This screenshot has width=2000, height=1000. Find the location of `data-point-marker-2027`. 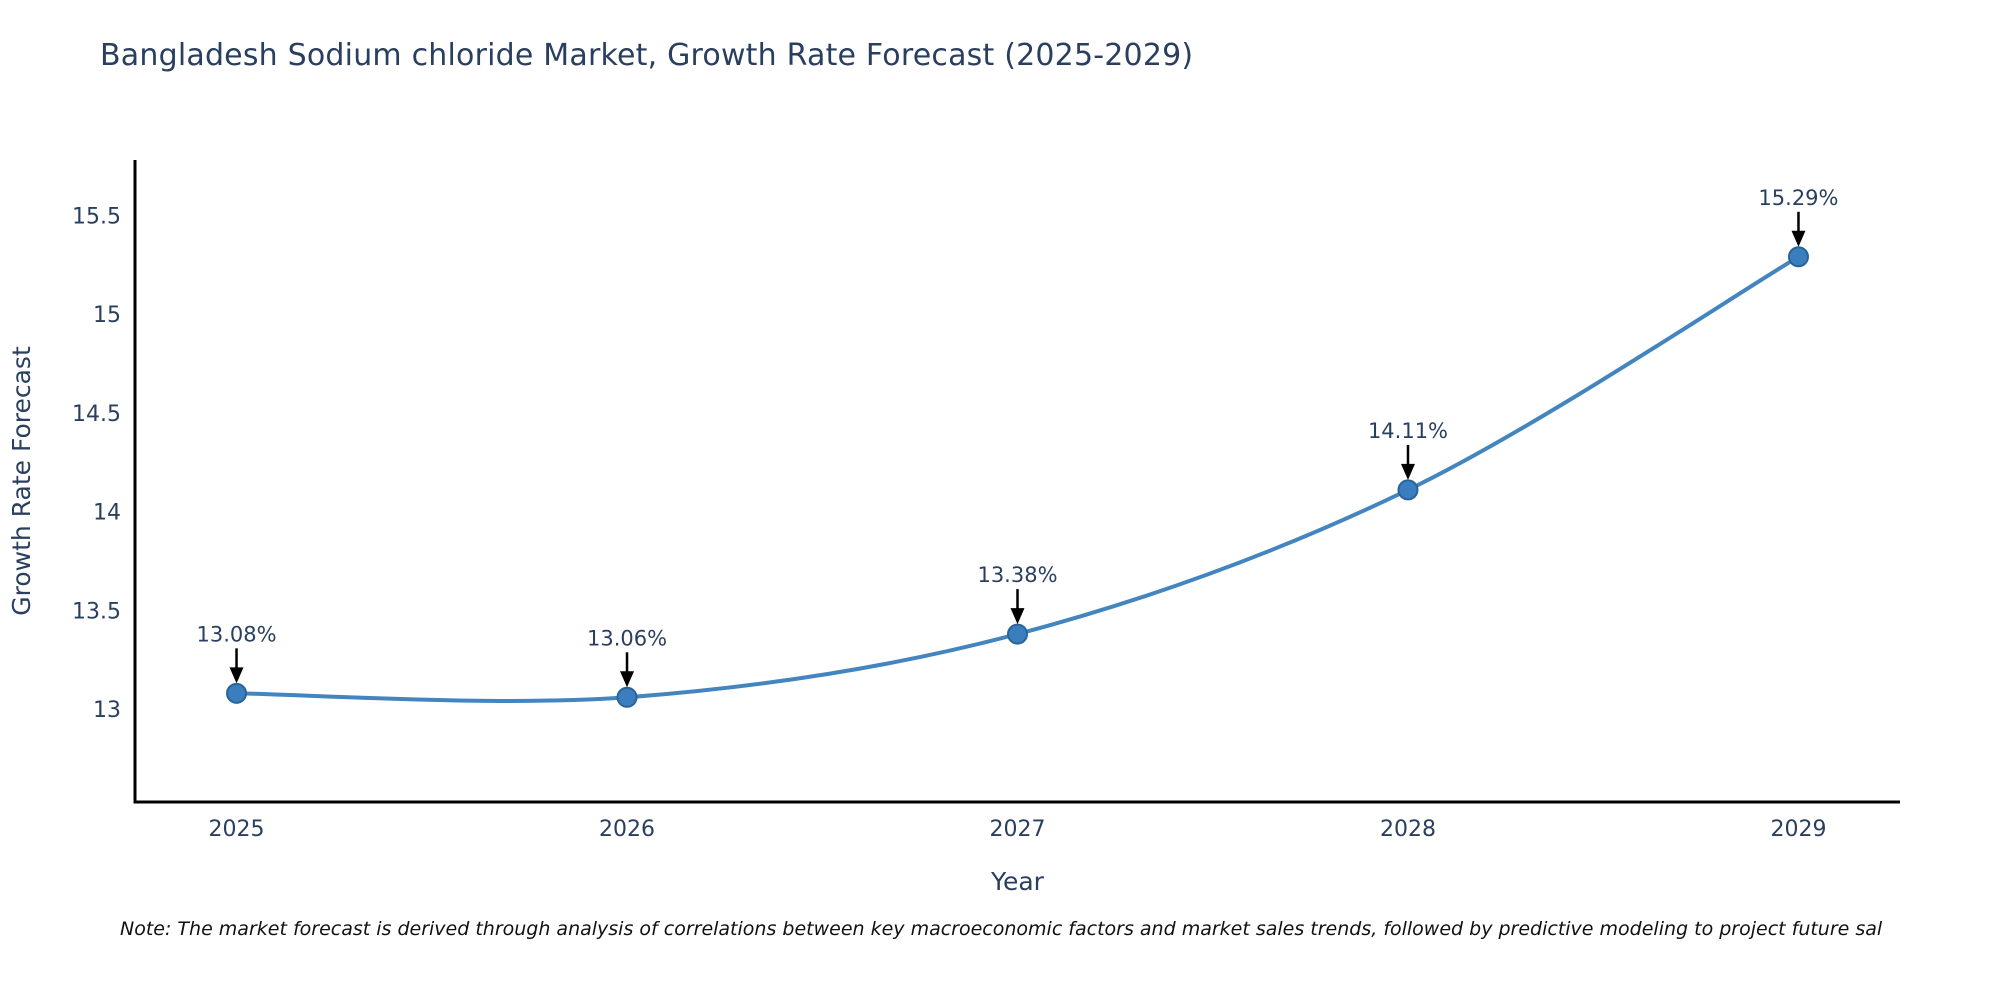

data-point-marker-2027 is located at coordinates (1017, 634).